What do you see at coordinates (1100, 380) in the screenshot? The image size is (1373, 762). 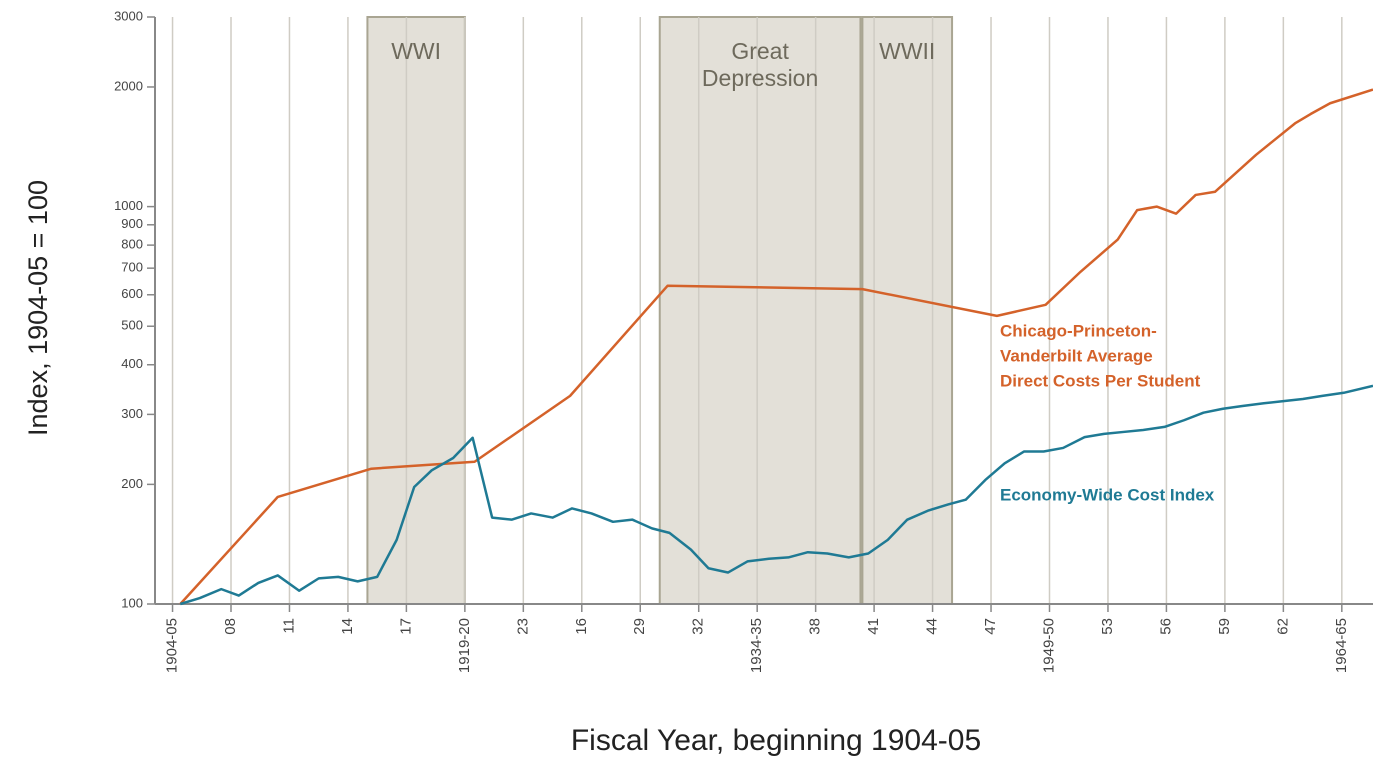 I see `series-label: Direct Costs Per Student` at bounding box center [1100, 380].